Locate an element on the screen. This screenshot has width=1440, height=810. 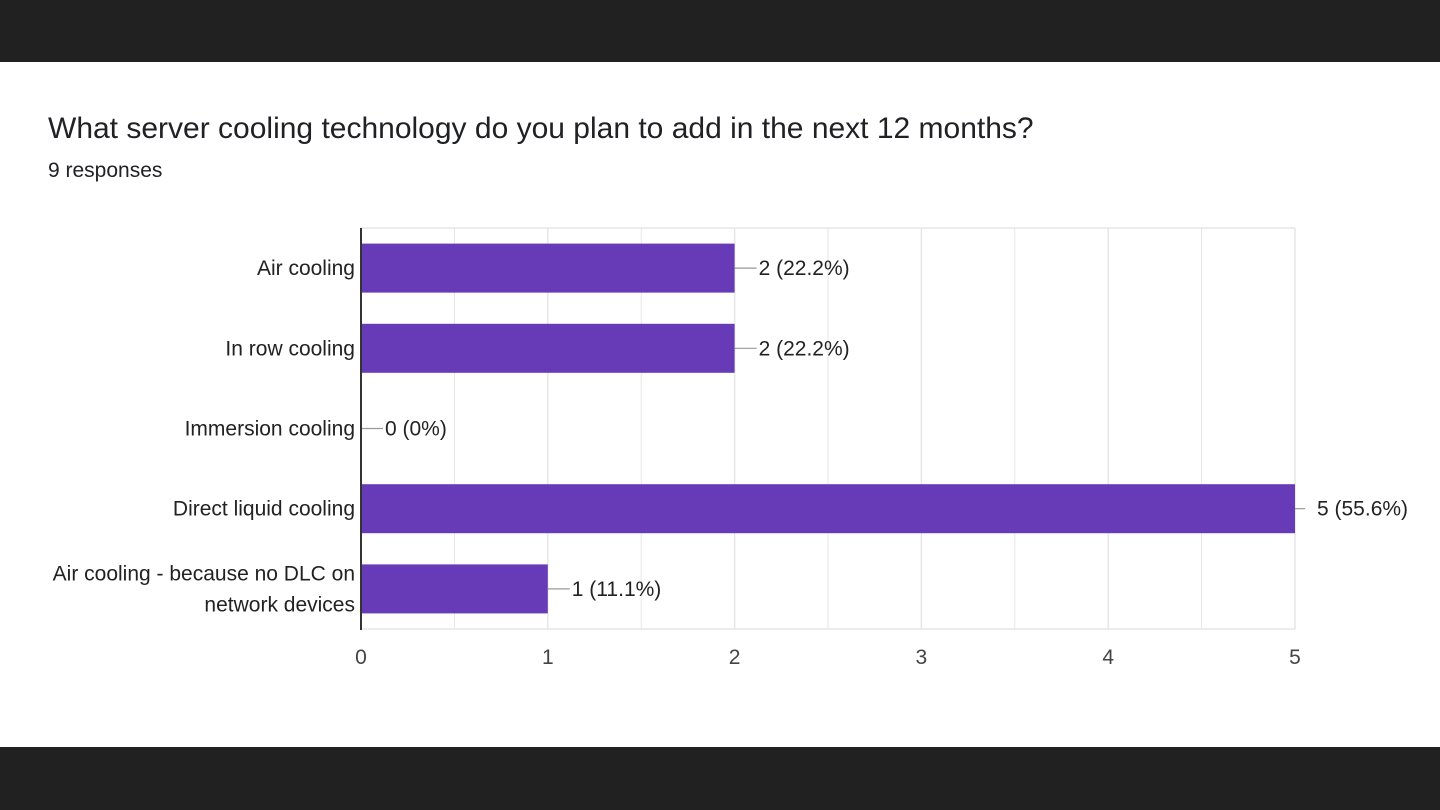
category-label: Immersion cooling is located at coordinates (270, 429).